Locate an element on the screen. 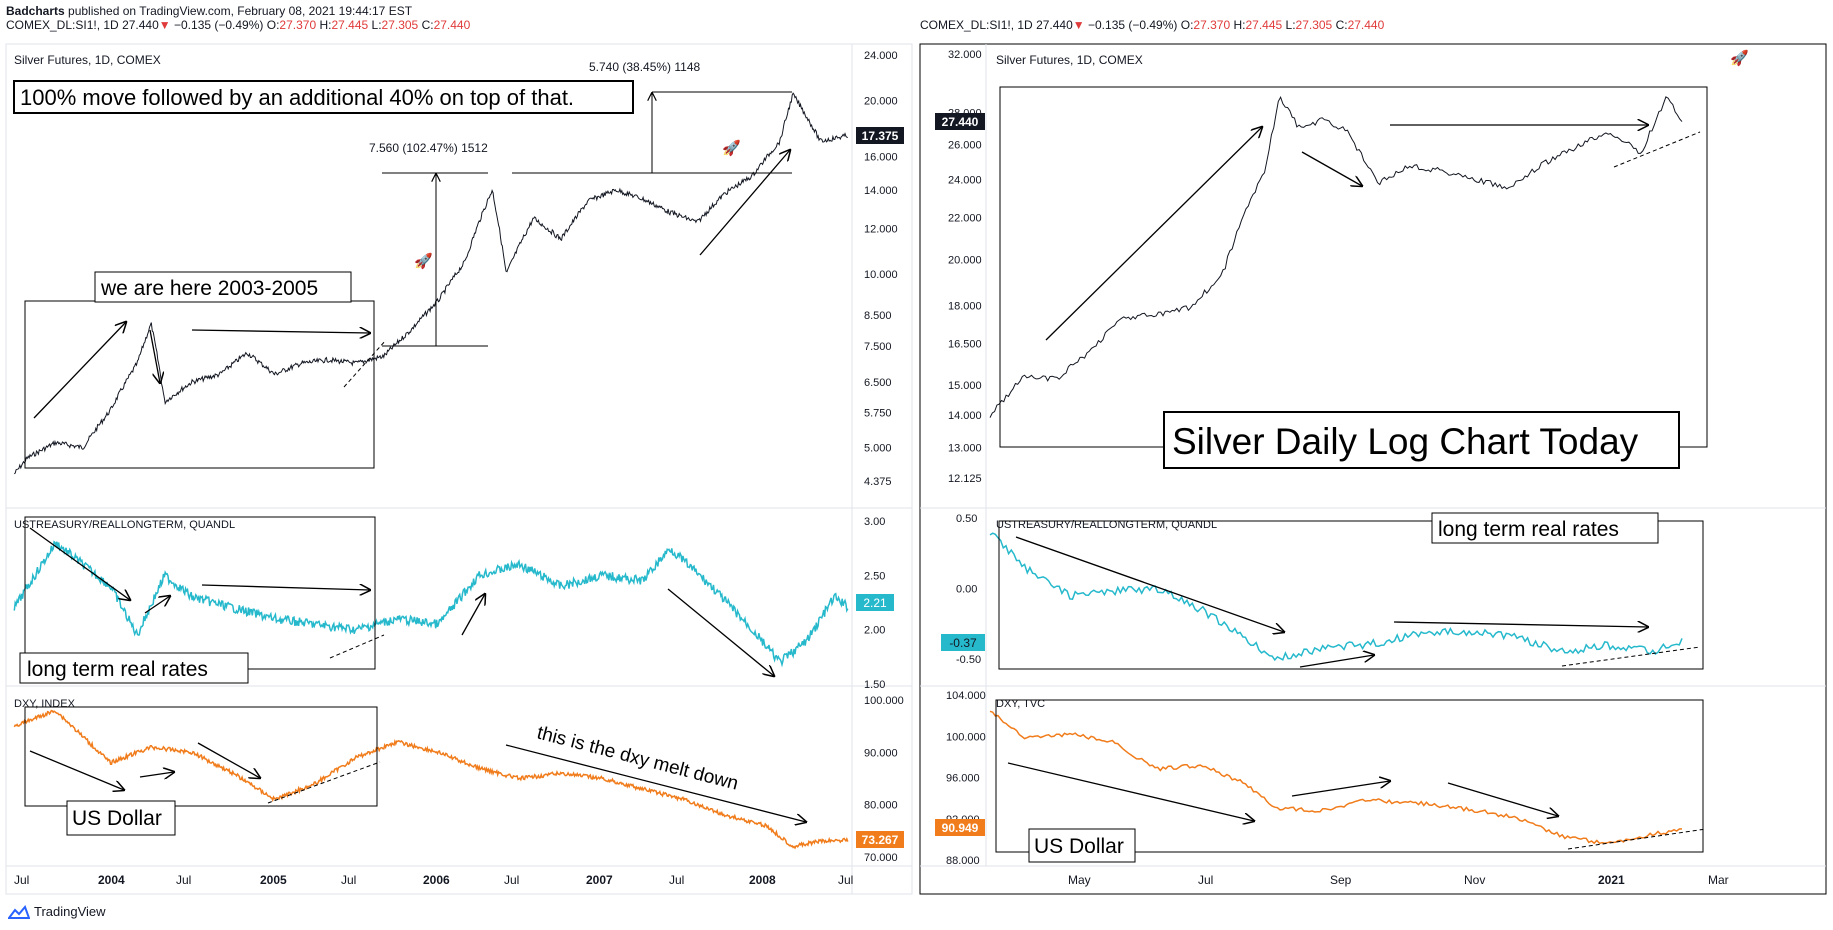 This screenshot has width=1833, height=930. right-rates-box is located at coordinates (1351, 595).